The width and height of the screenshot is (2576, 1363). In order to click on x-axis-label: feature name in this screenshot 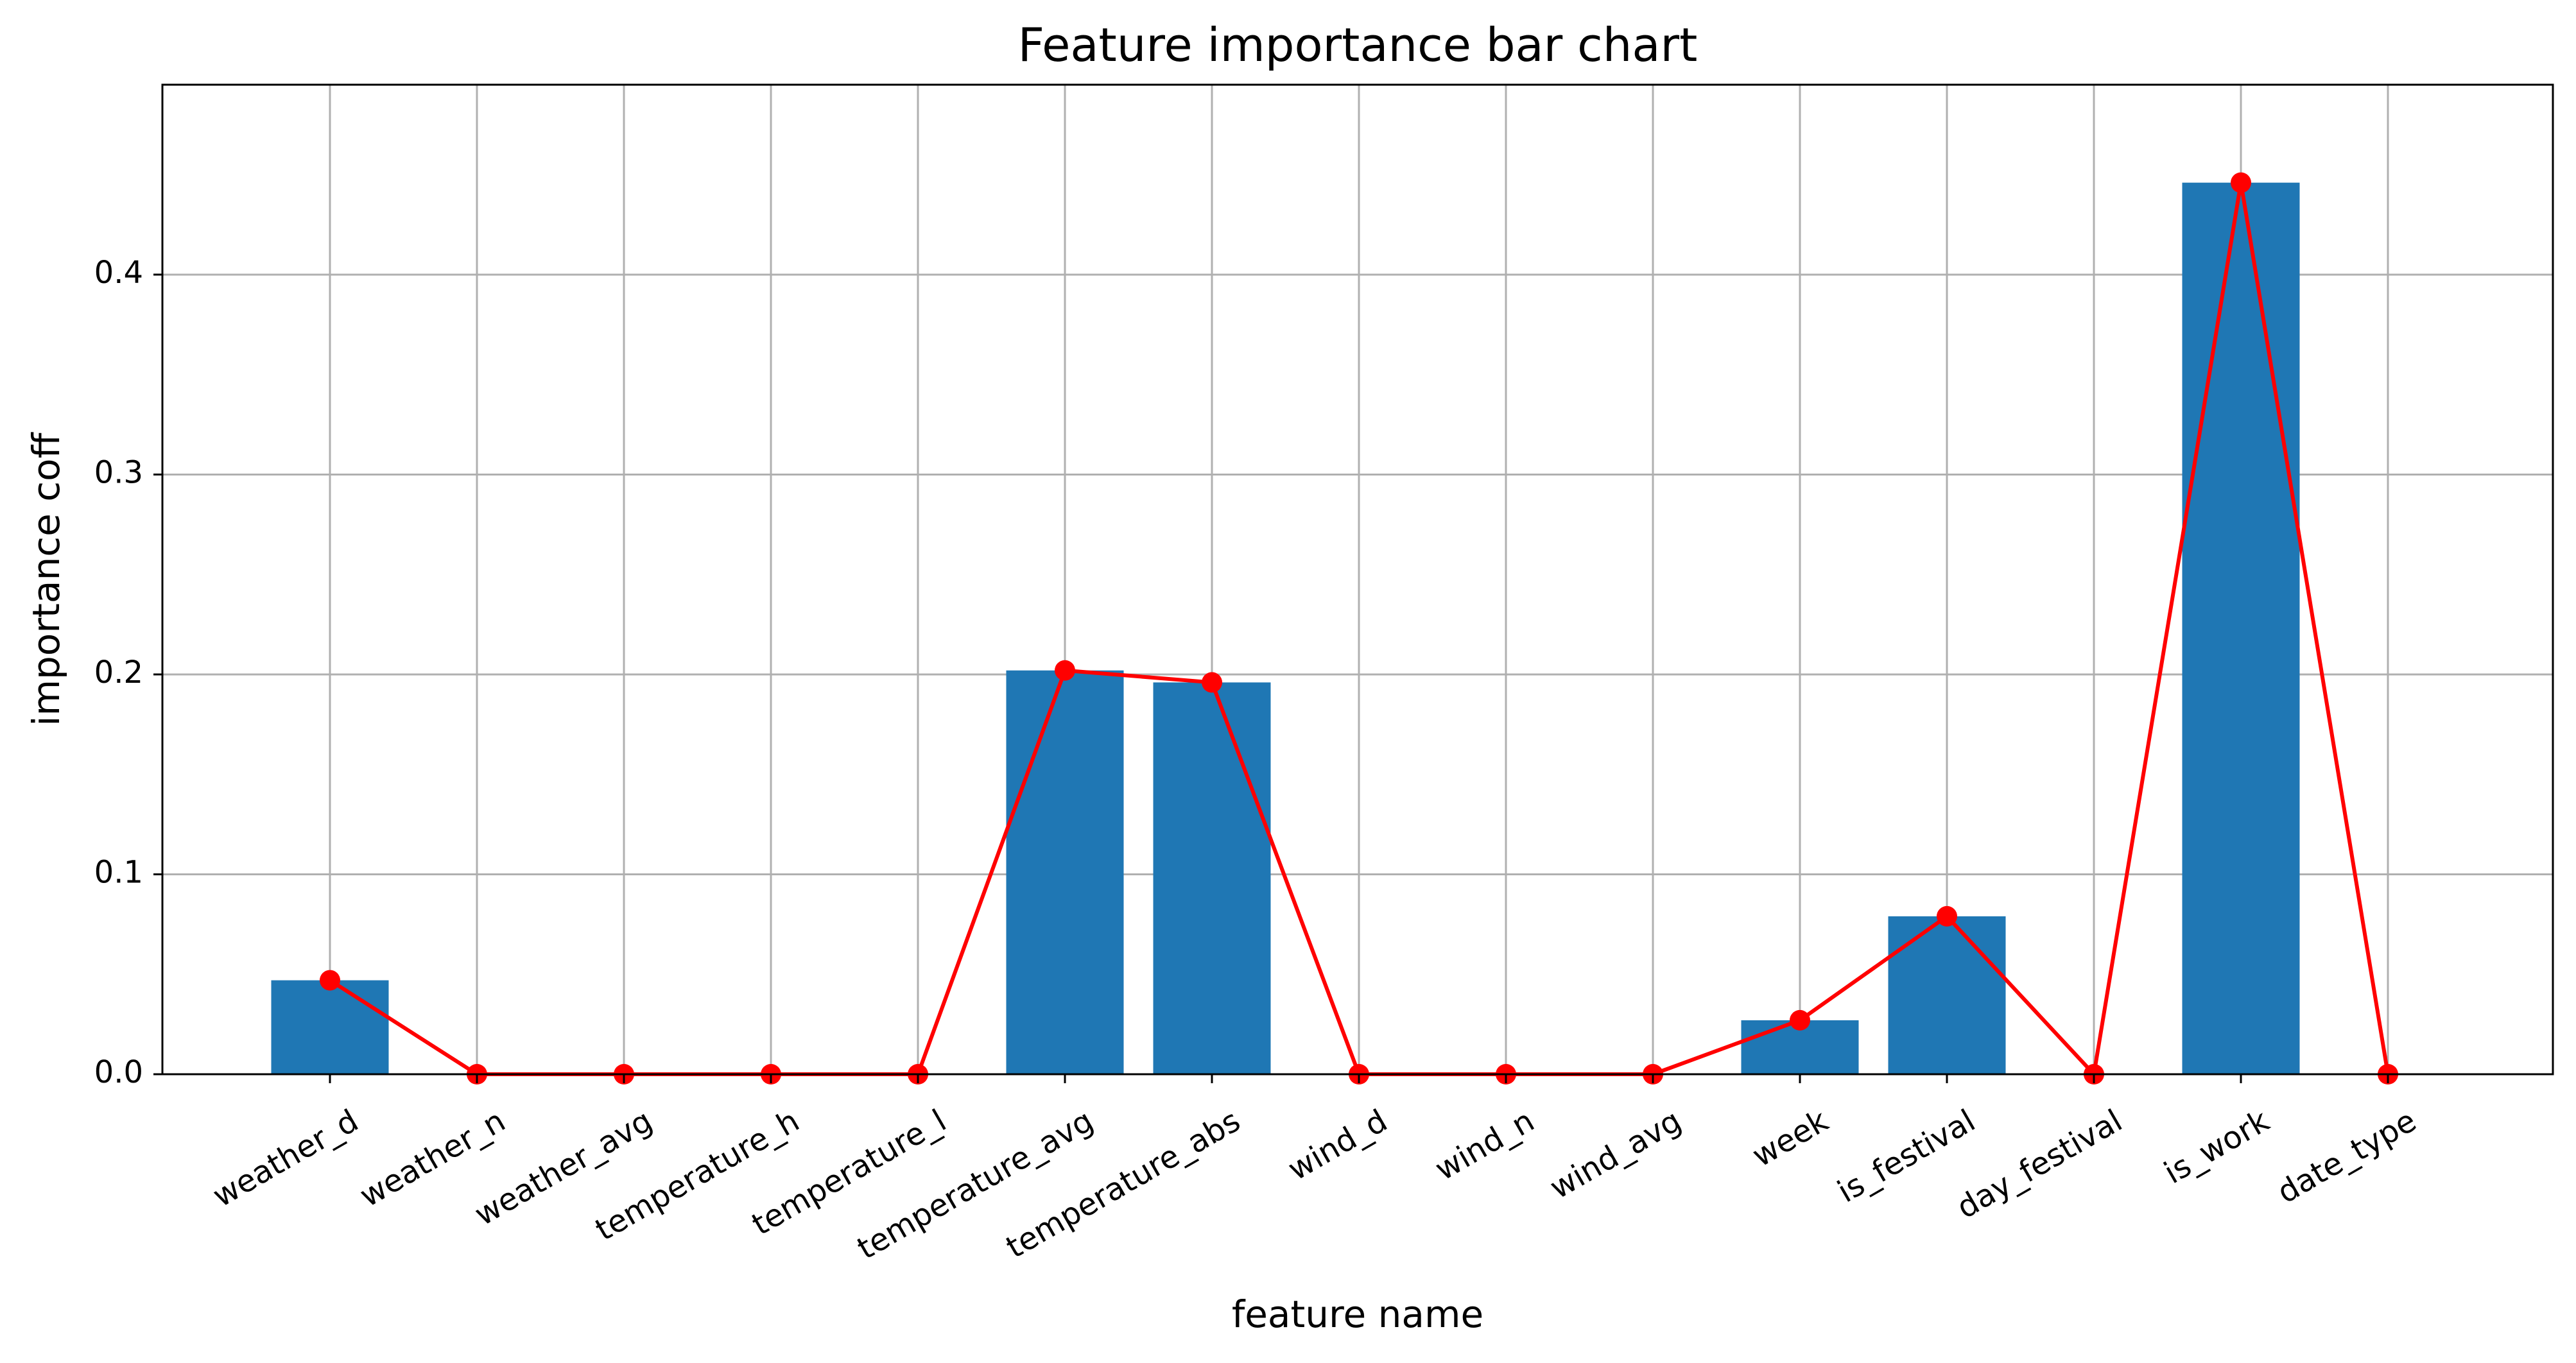, I will do `click(1357, 1314)`.